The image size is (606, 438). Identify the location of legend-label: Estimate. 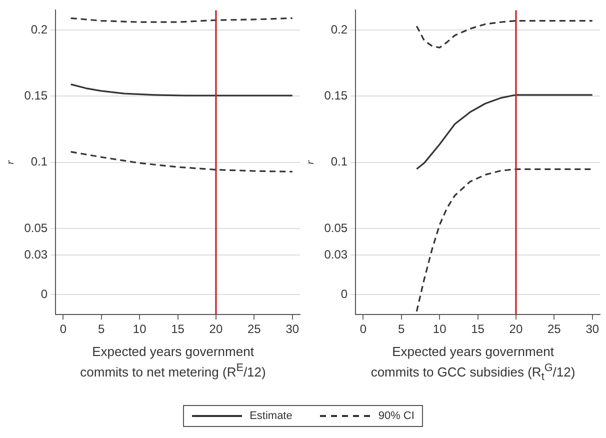
(271, 416).